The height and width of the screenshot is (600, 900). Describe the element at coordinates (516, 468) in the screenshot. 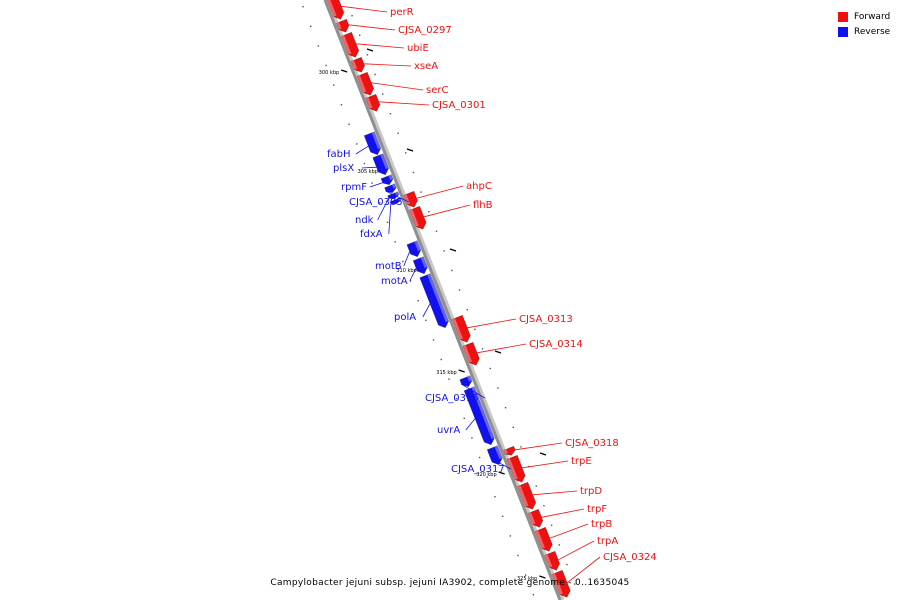

I see `gene-trpe` at that location.